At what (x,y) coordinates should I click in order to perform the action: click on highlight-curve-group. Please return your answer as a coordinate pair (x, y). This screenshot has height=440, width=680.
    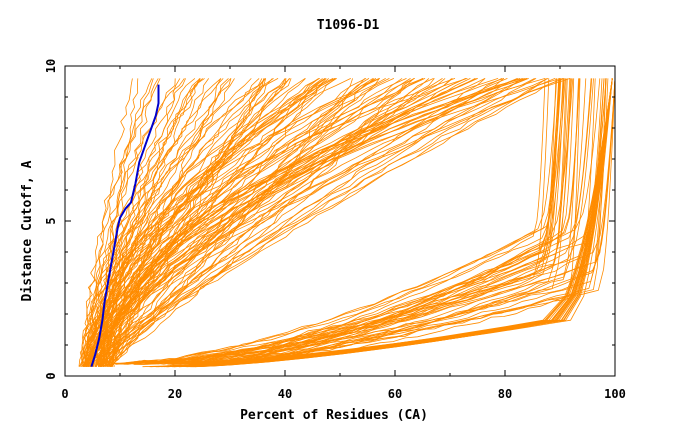
    Looking at the image, I should click on (125, 226).